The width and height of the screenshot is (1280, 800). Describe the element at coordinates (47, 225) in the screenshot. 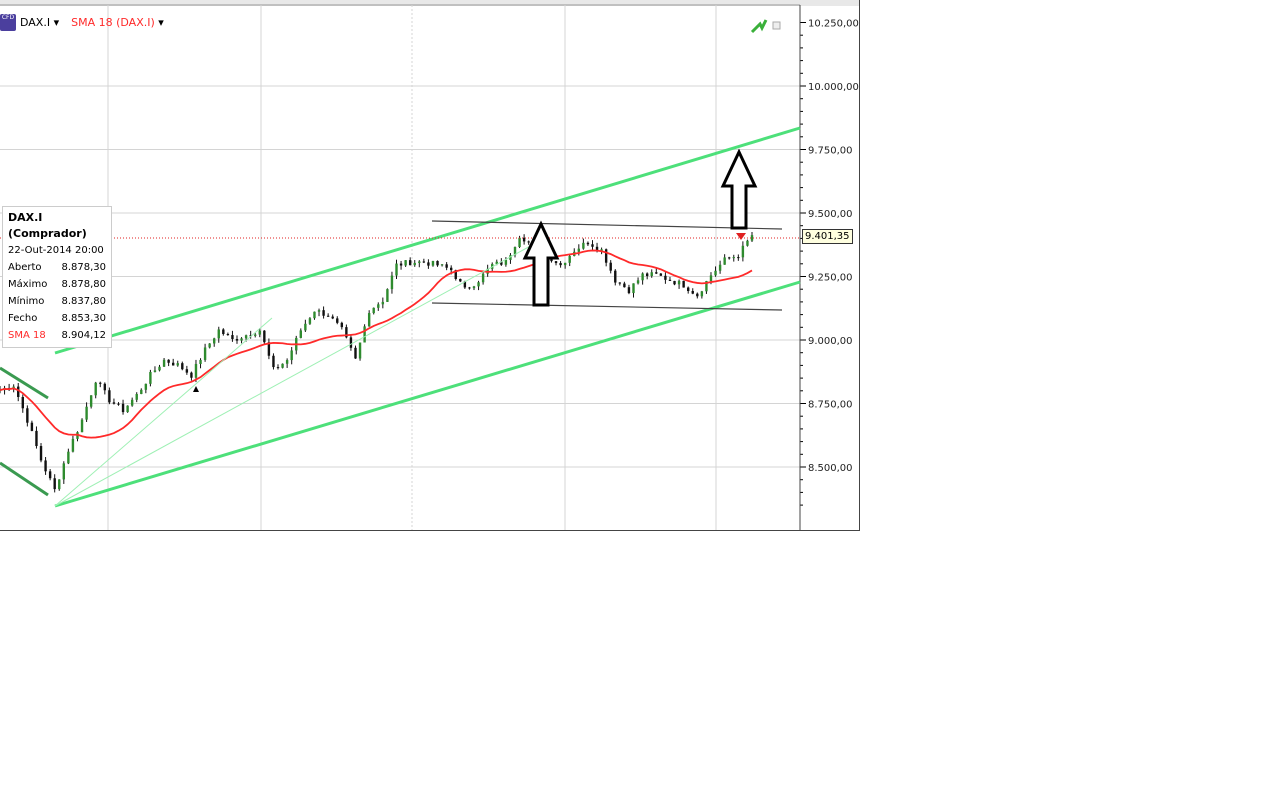

I see `info-title: DAX.I (Comprador)` at that location.